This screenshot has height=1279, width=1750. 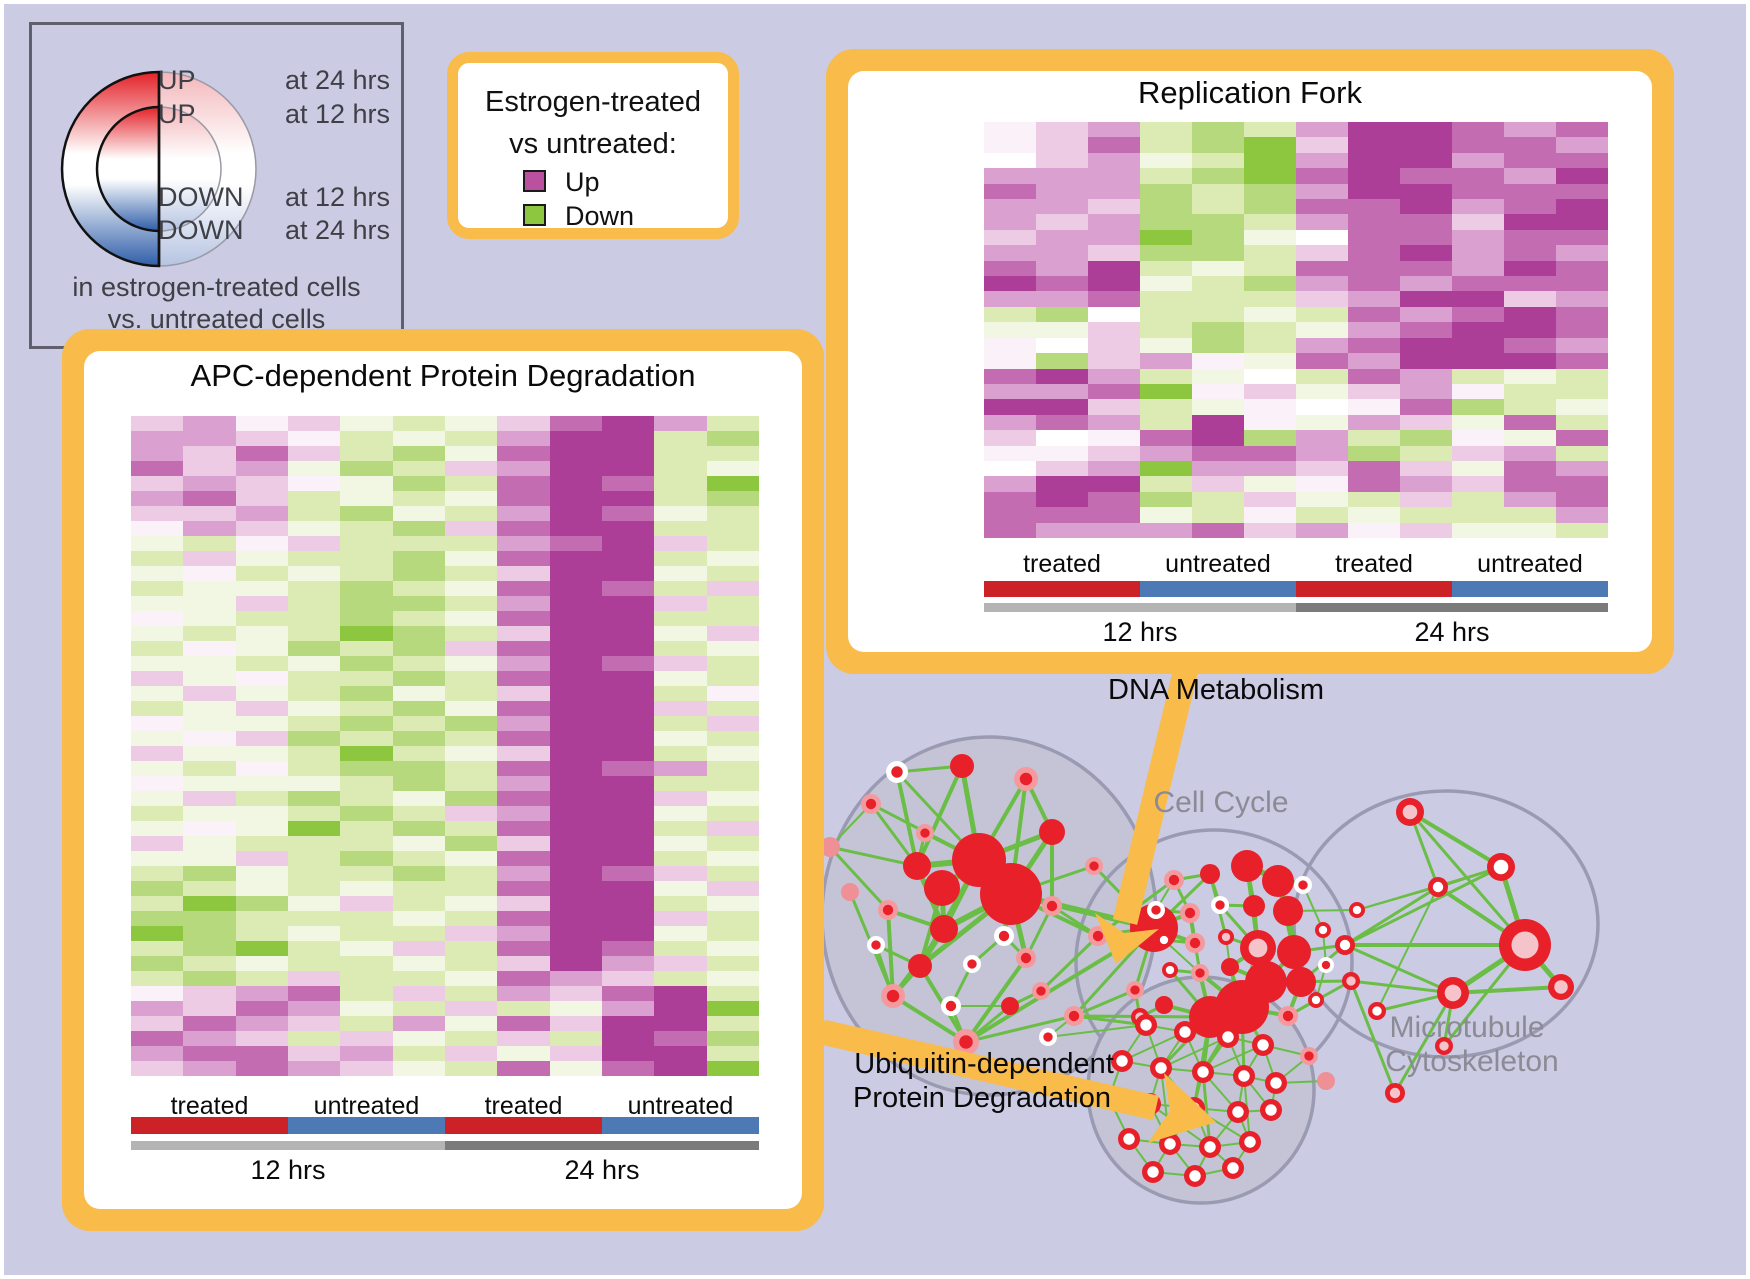 What do you see at coordinates (534, 215) in the screenshot?
I see `down-color-swatch` at bounding box center [534, 215].